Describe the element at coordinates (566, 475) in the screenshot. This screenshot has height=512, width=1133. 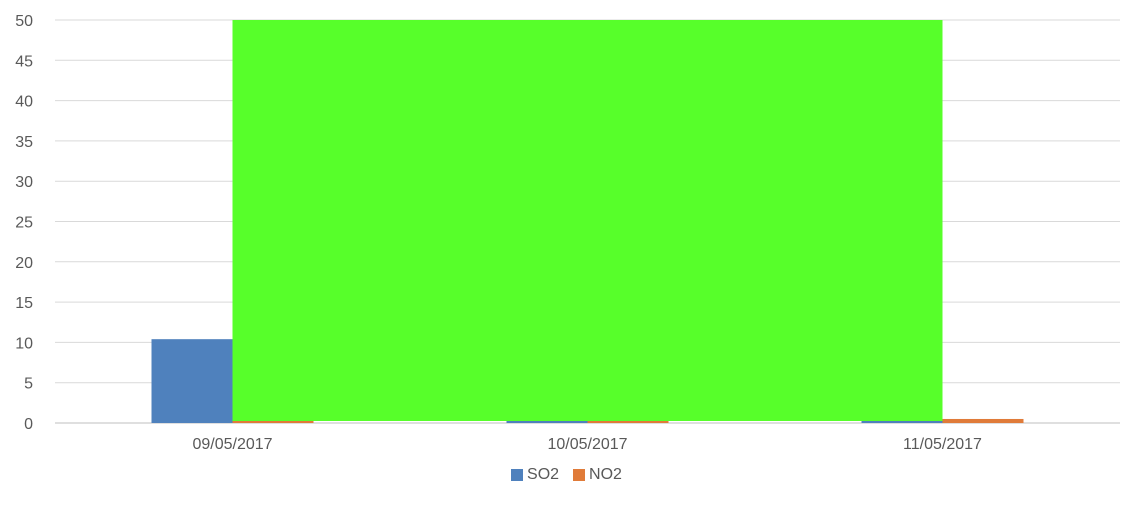
I see `legend: SO2 NO2` at that location.